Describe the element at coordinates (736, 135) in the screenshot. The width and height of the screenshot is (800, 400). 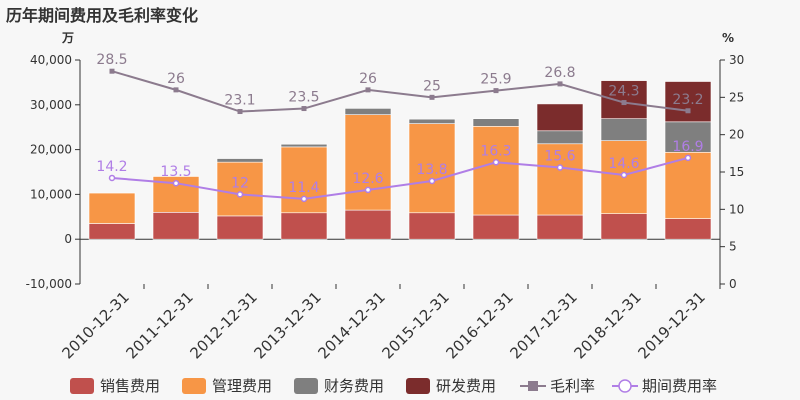
I see `right-tick-label: 20` at that location.